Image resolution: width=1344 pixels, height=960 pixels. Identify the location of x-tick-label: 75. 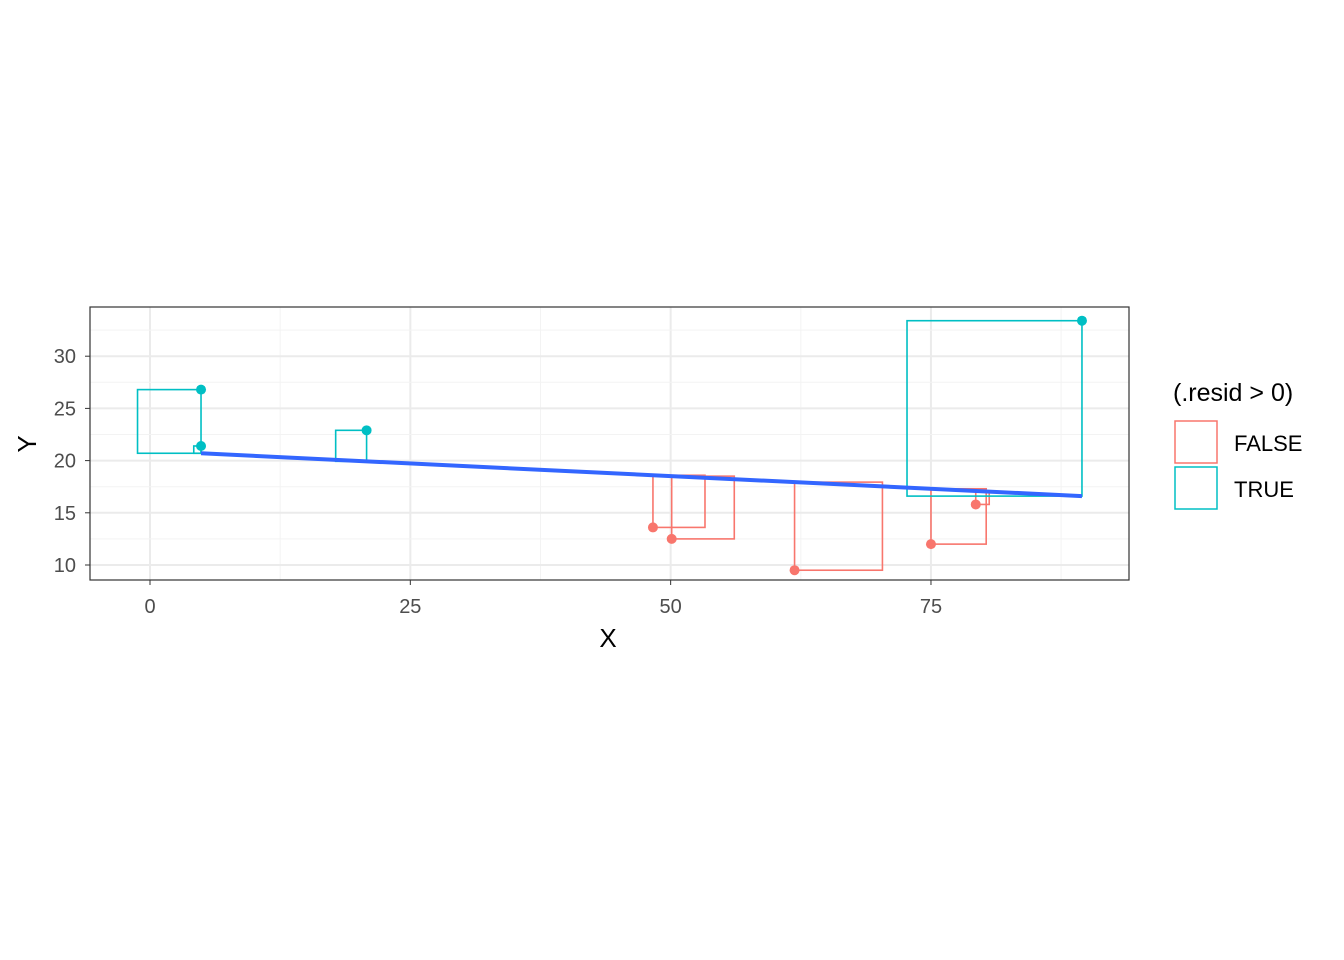
(931, 607).